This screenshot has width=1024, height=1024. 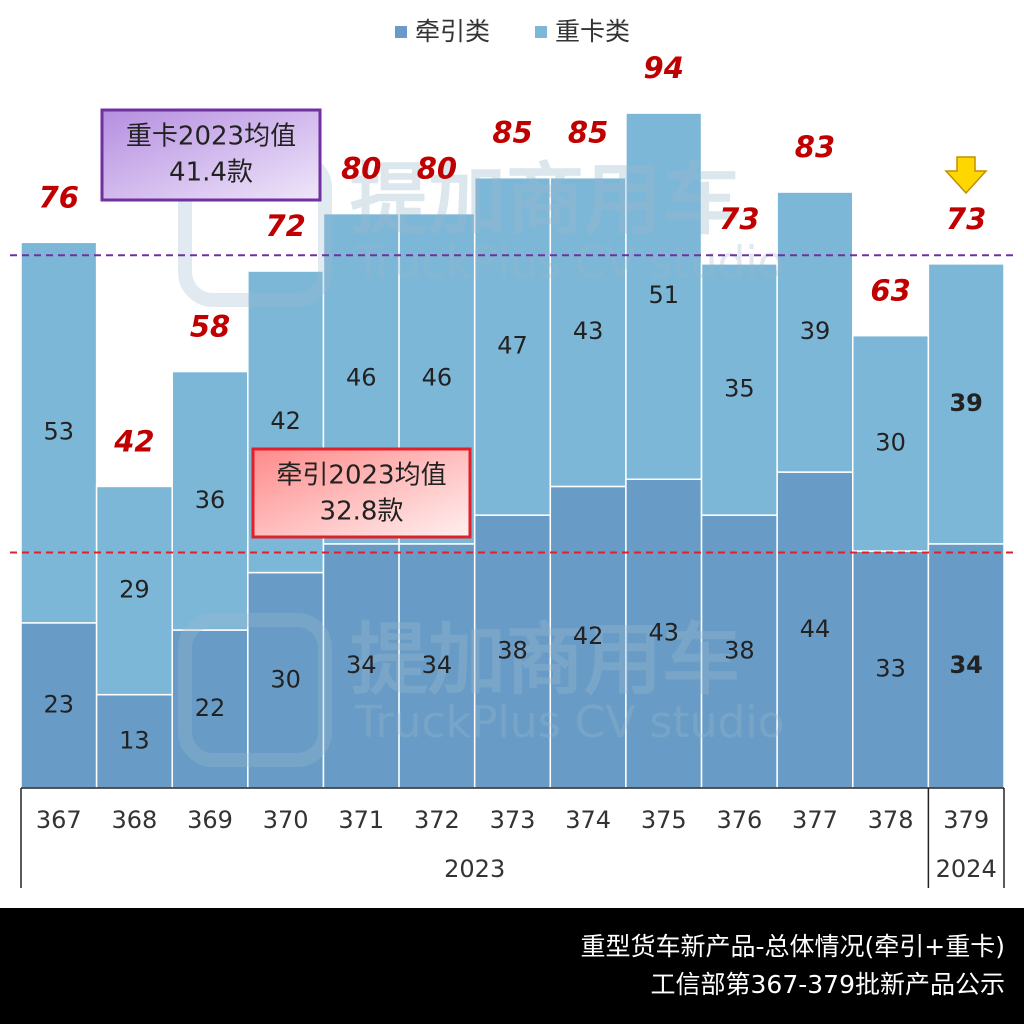 I want to click on annotation-value: 41.4款, so click(x=211, y=173).